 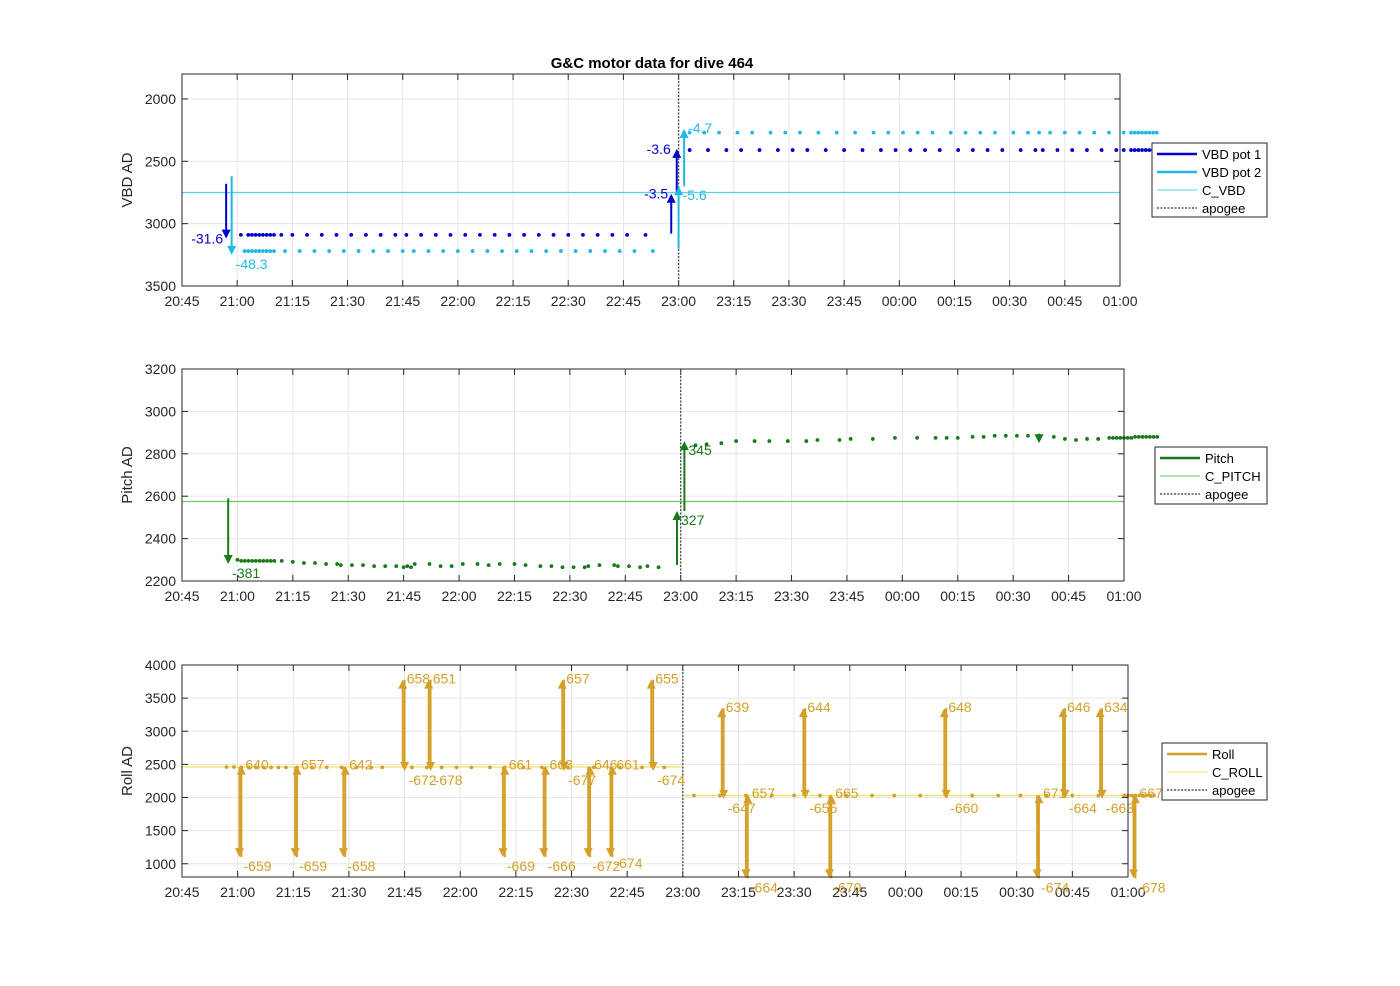 What do you see at coordinates (1127, 892) in the screenshot?
I see `x-tick-label: 01:00` at bounding box center [1127, 892].